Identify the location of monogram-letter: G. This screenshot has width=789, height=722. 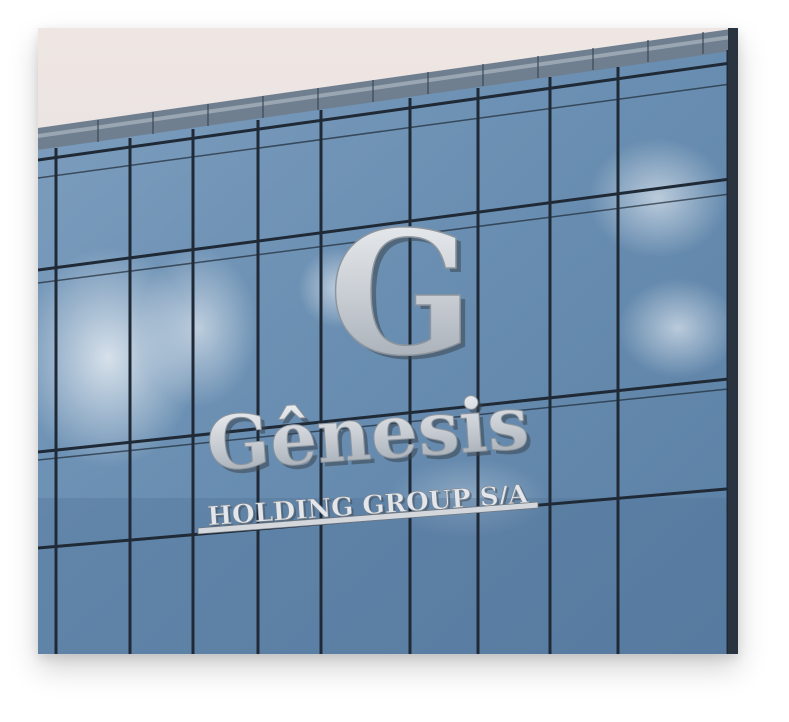
(400, 294).